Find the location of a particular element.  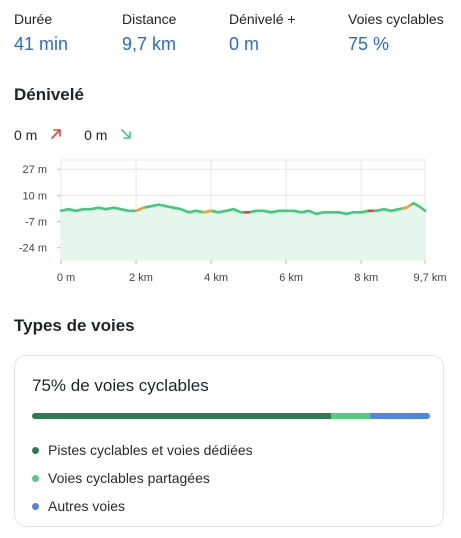

stat-distance: Distance 9,7 km is located at coordinates (149, 32).